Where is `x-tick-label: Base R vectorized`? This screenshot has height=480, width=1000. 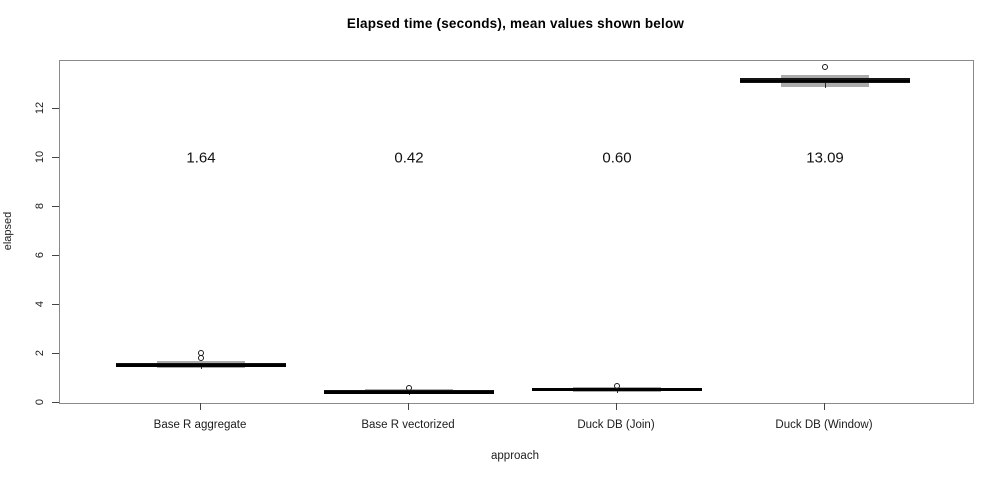
x-tick-label: Base R vectorized is located at coordinates (408, 425).